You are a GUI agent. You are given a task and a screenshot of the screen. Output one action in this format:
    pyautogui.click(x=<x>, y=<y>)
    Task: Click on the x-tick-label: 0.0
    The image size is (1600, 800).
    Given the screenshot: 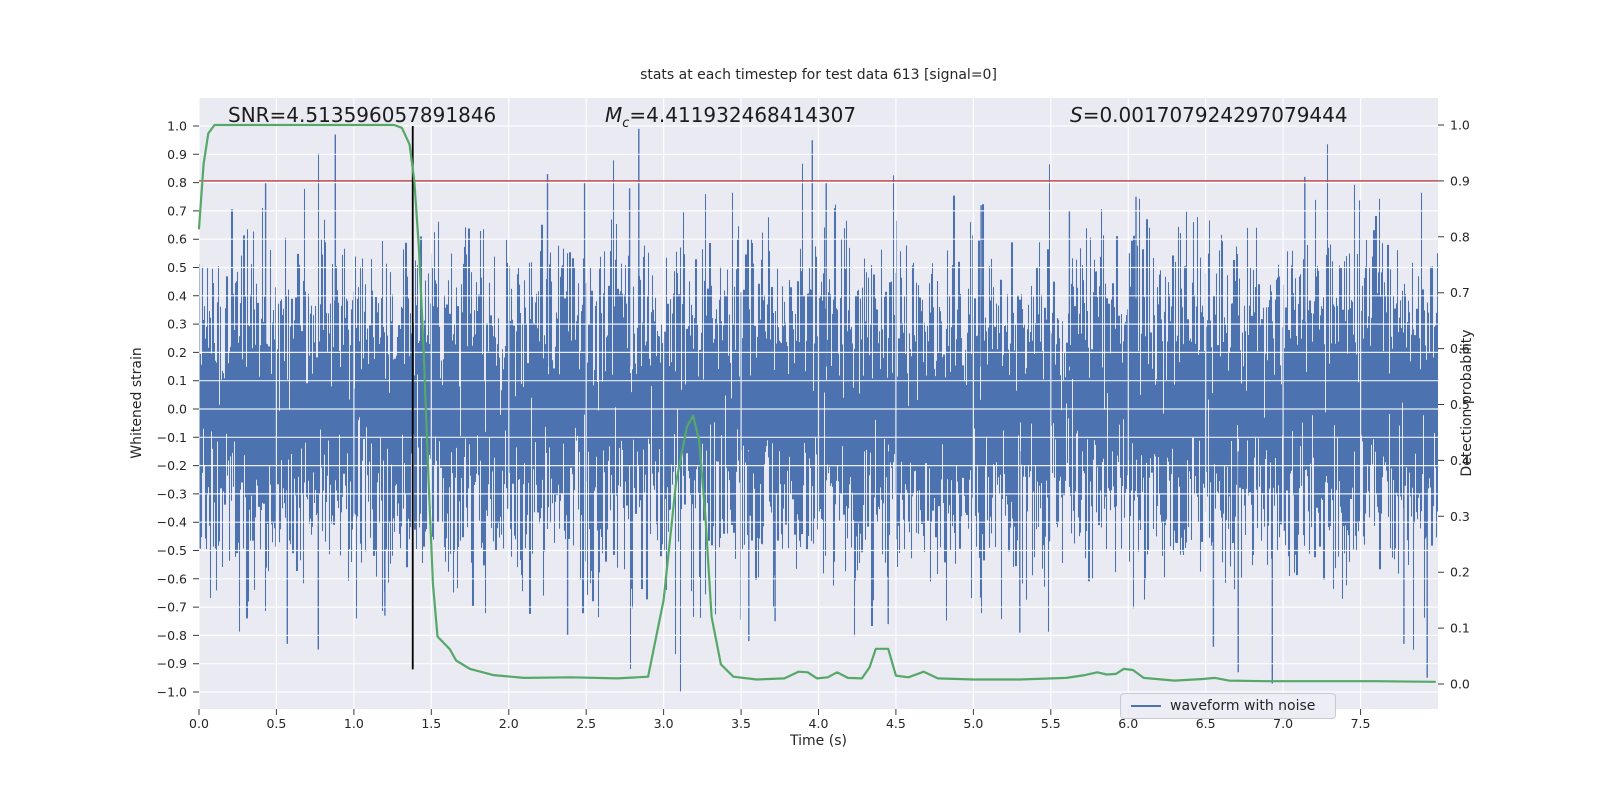 What is the action you would take?
    pyautogui.click(x=199, y=723)
    